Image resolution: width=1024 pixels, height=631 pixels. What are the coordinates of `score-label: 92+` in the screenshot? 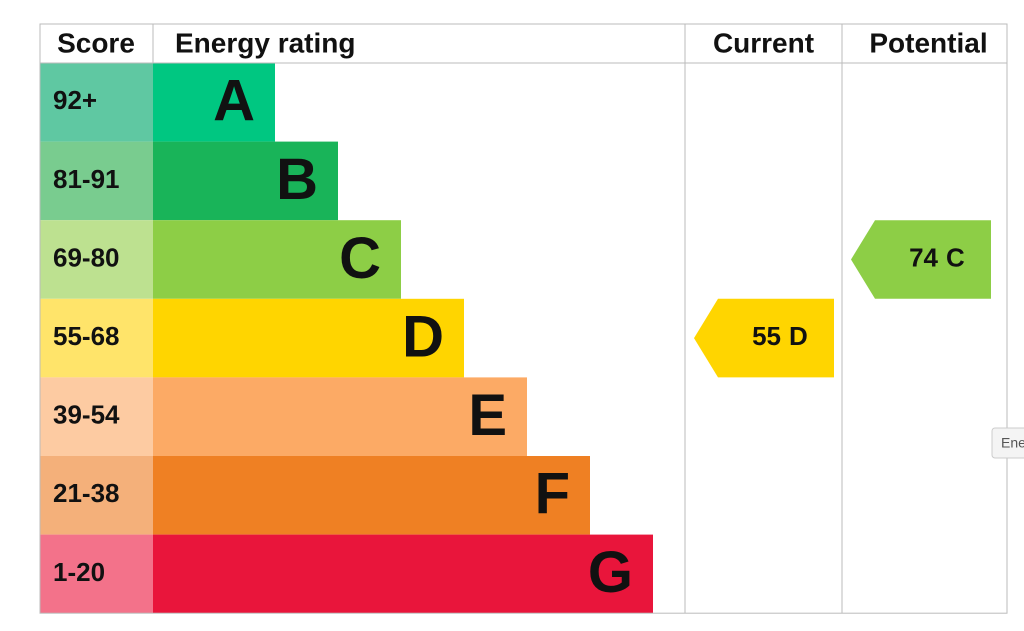 It's located at (75, 100).